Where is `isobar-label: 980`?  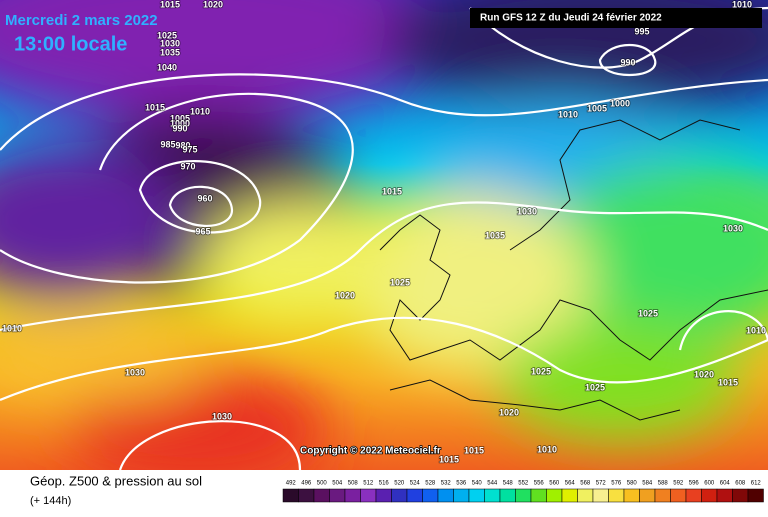 isobar-label: 980 is located at coordinates (182, 145).